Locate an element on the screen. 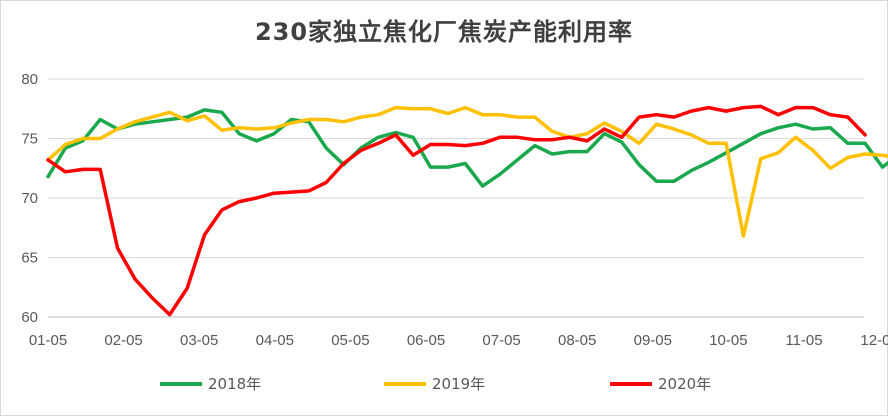 Image resolution: width=888 pixels, height=416 pixels. x-tick-label: 08-05 is located at coordinates (577, 340).